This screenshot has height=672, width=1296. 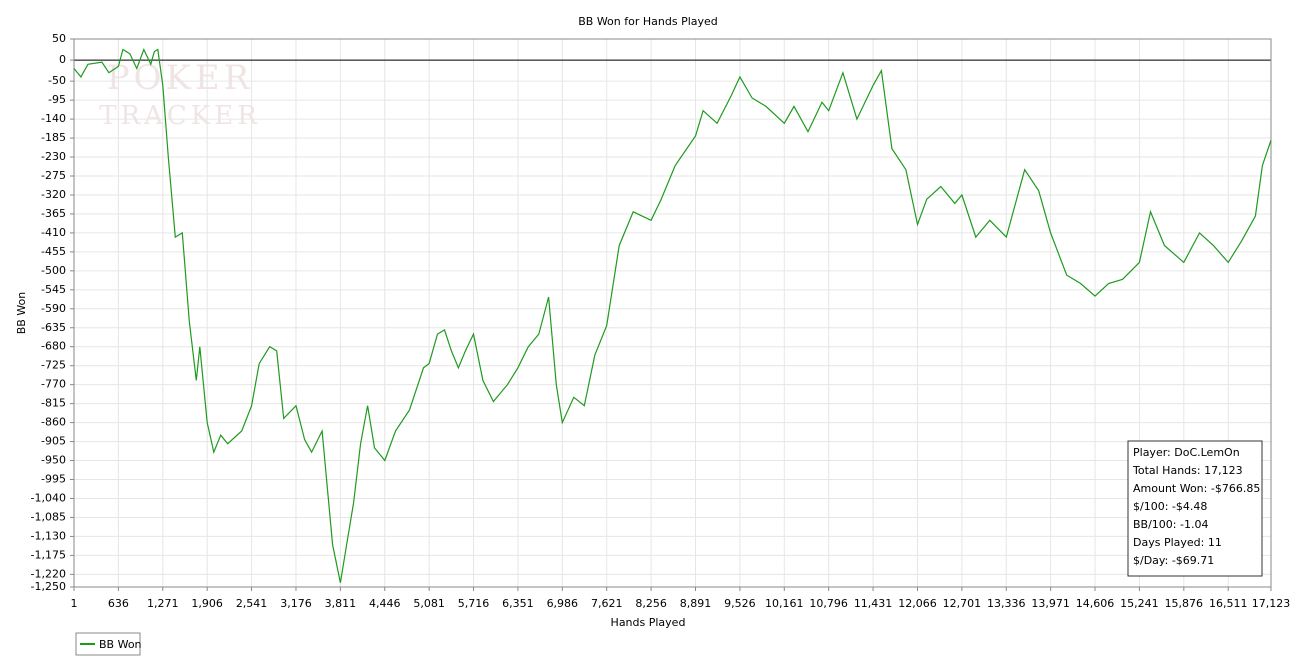 What do you see at coordinates (180, 78) in the screenshot?
I see `watermark: POKER` at bounding box center [180, 78].